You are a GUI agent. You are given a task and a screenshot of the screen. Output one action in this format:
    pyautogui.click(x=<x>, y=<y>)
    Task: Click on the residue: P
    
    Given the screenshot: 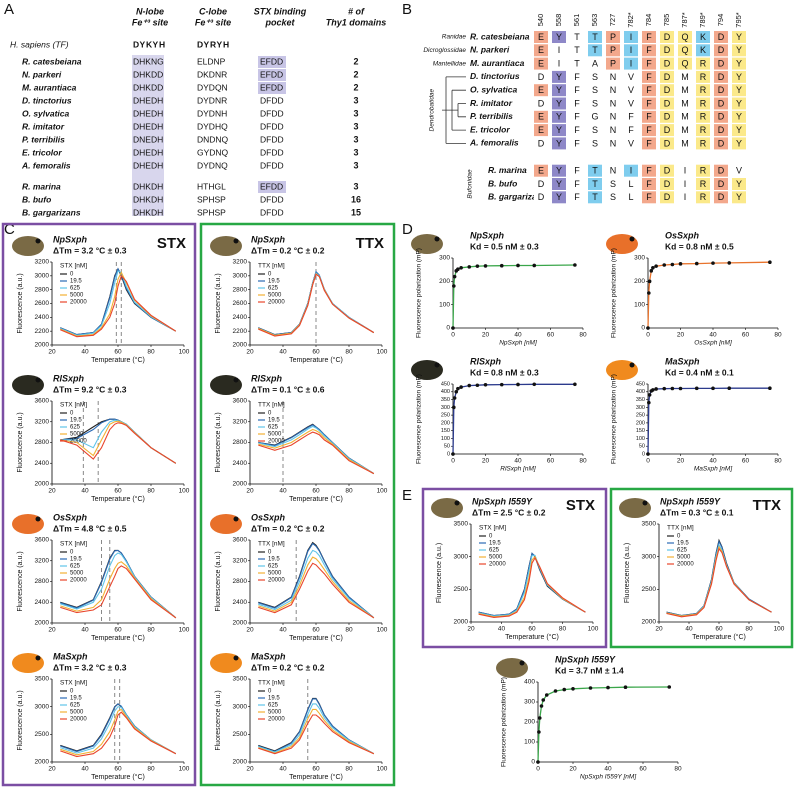 What is the action you would take?
    pyautogui.click(x=613, y=63)
    